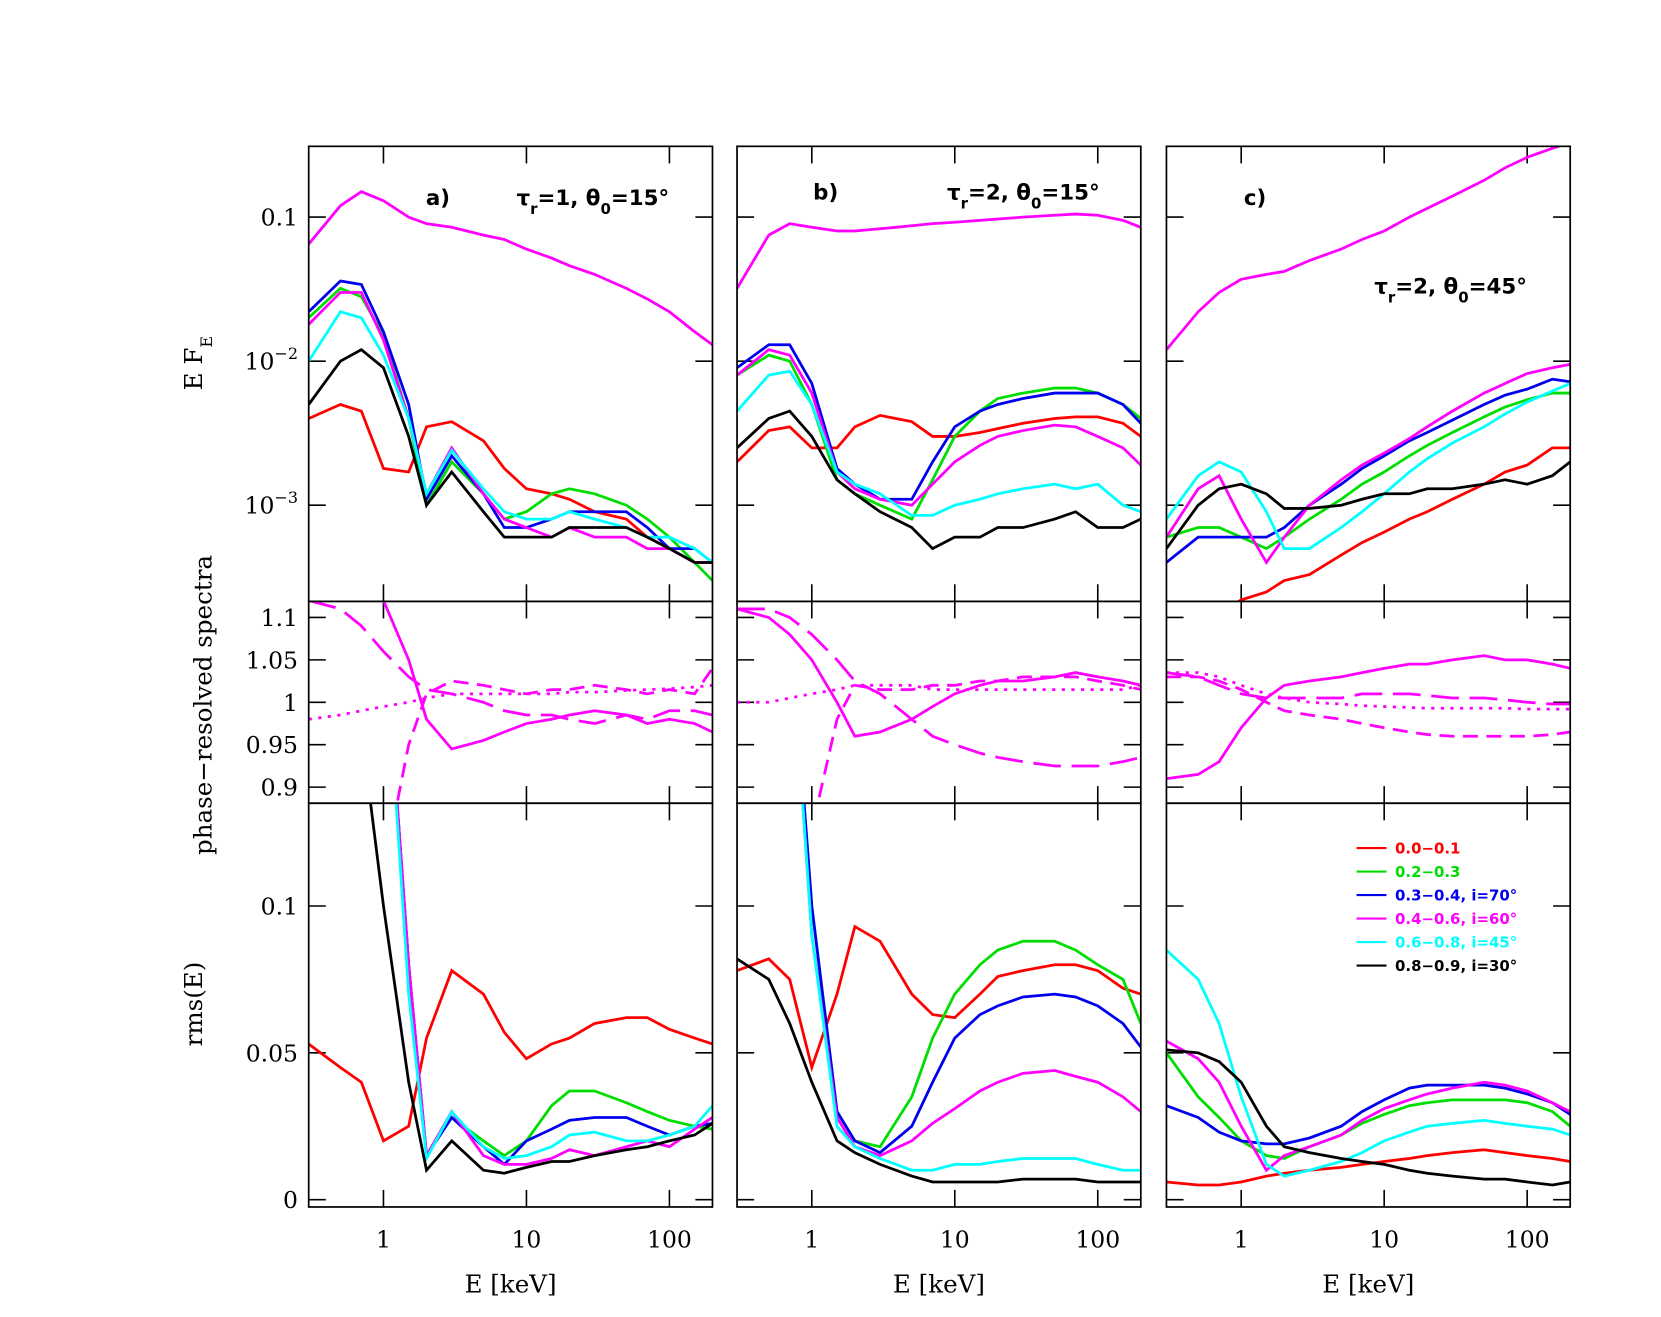 The height and width of the screenshot is (1317, 1661). Describe the element at coordinates (272, 660) in the screenshot. I see `y-tick-label: 1.05` at that location.